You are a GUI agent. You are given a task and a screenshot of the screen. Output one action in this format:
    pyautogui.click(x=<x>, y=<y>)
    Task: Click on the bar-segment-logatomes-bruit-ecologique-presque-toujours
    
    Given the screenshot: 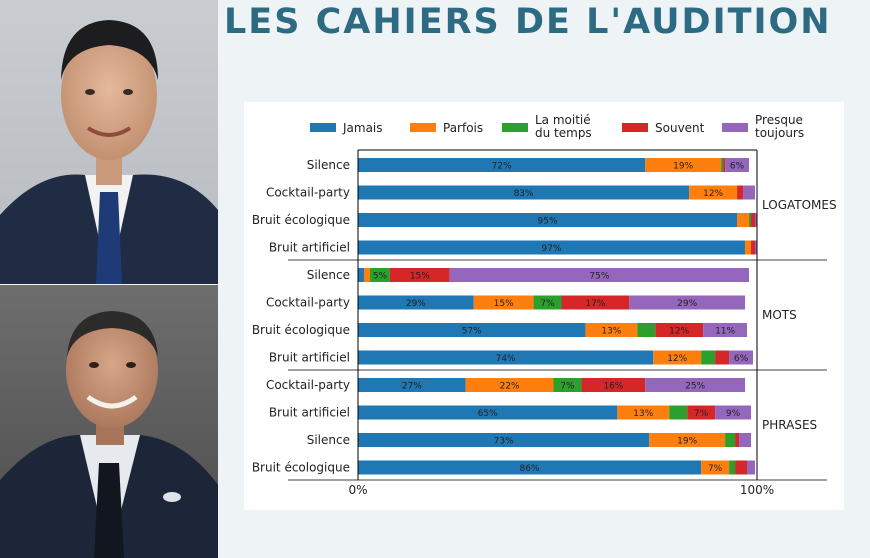 What is the action you would take?
    pyautogui.click(x=756, y=220)
    